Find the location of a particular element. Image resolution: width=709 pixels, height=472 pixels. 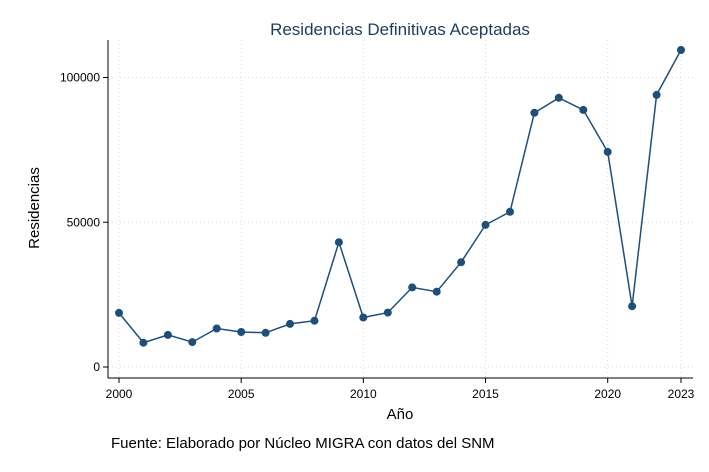

chart-title: Residencias Definitivas Aceptadas is located at coordinates (400, 29).